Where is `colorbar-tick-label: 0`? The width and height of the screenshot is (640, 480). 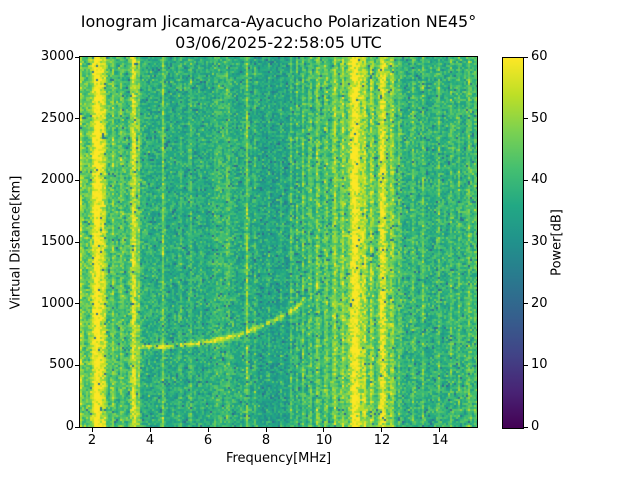
colorbar-tick-label: 0 is located at coordinates (535, 426).